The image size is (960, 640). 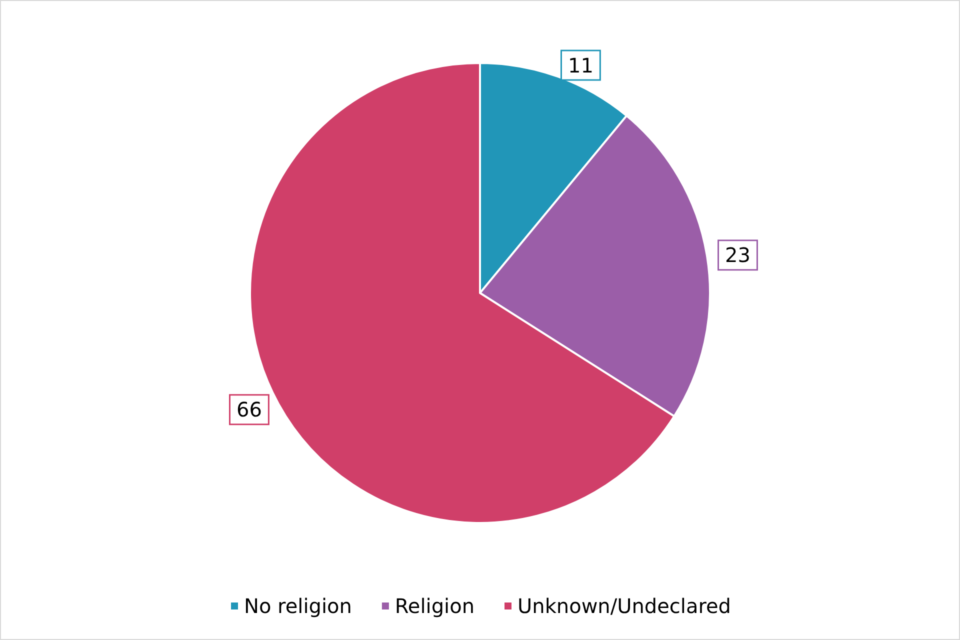 What do you see at coordinates (434, 606) in the screenshot?
I see `legend-label: Religion` at bounding box center [434, 606].